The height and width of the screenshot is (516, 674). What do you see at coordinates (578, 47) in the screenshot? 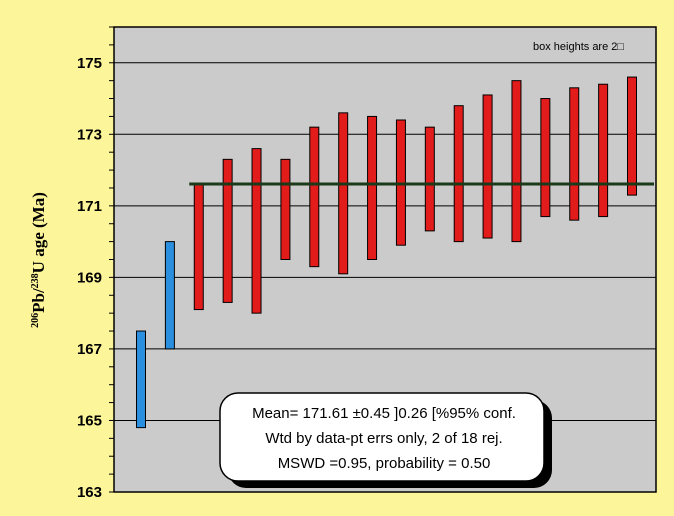
I see `box-height-note: box heights are 2□` at bounding box center [578, 47].